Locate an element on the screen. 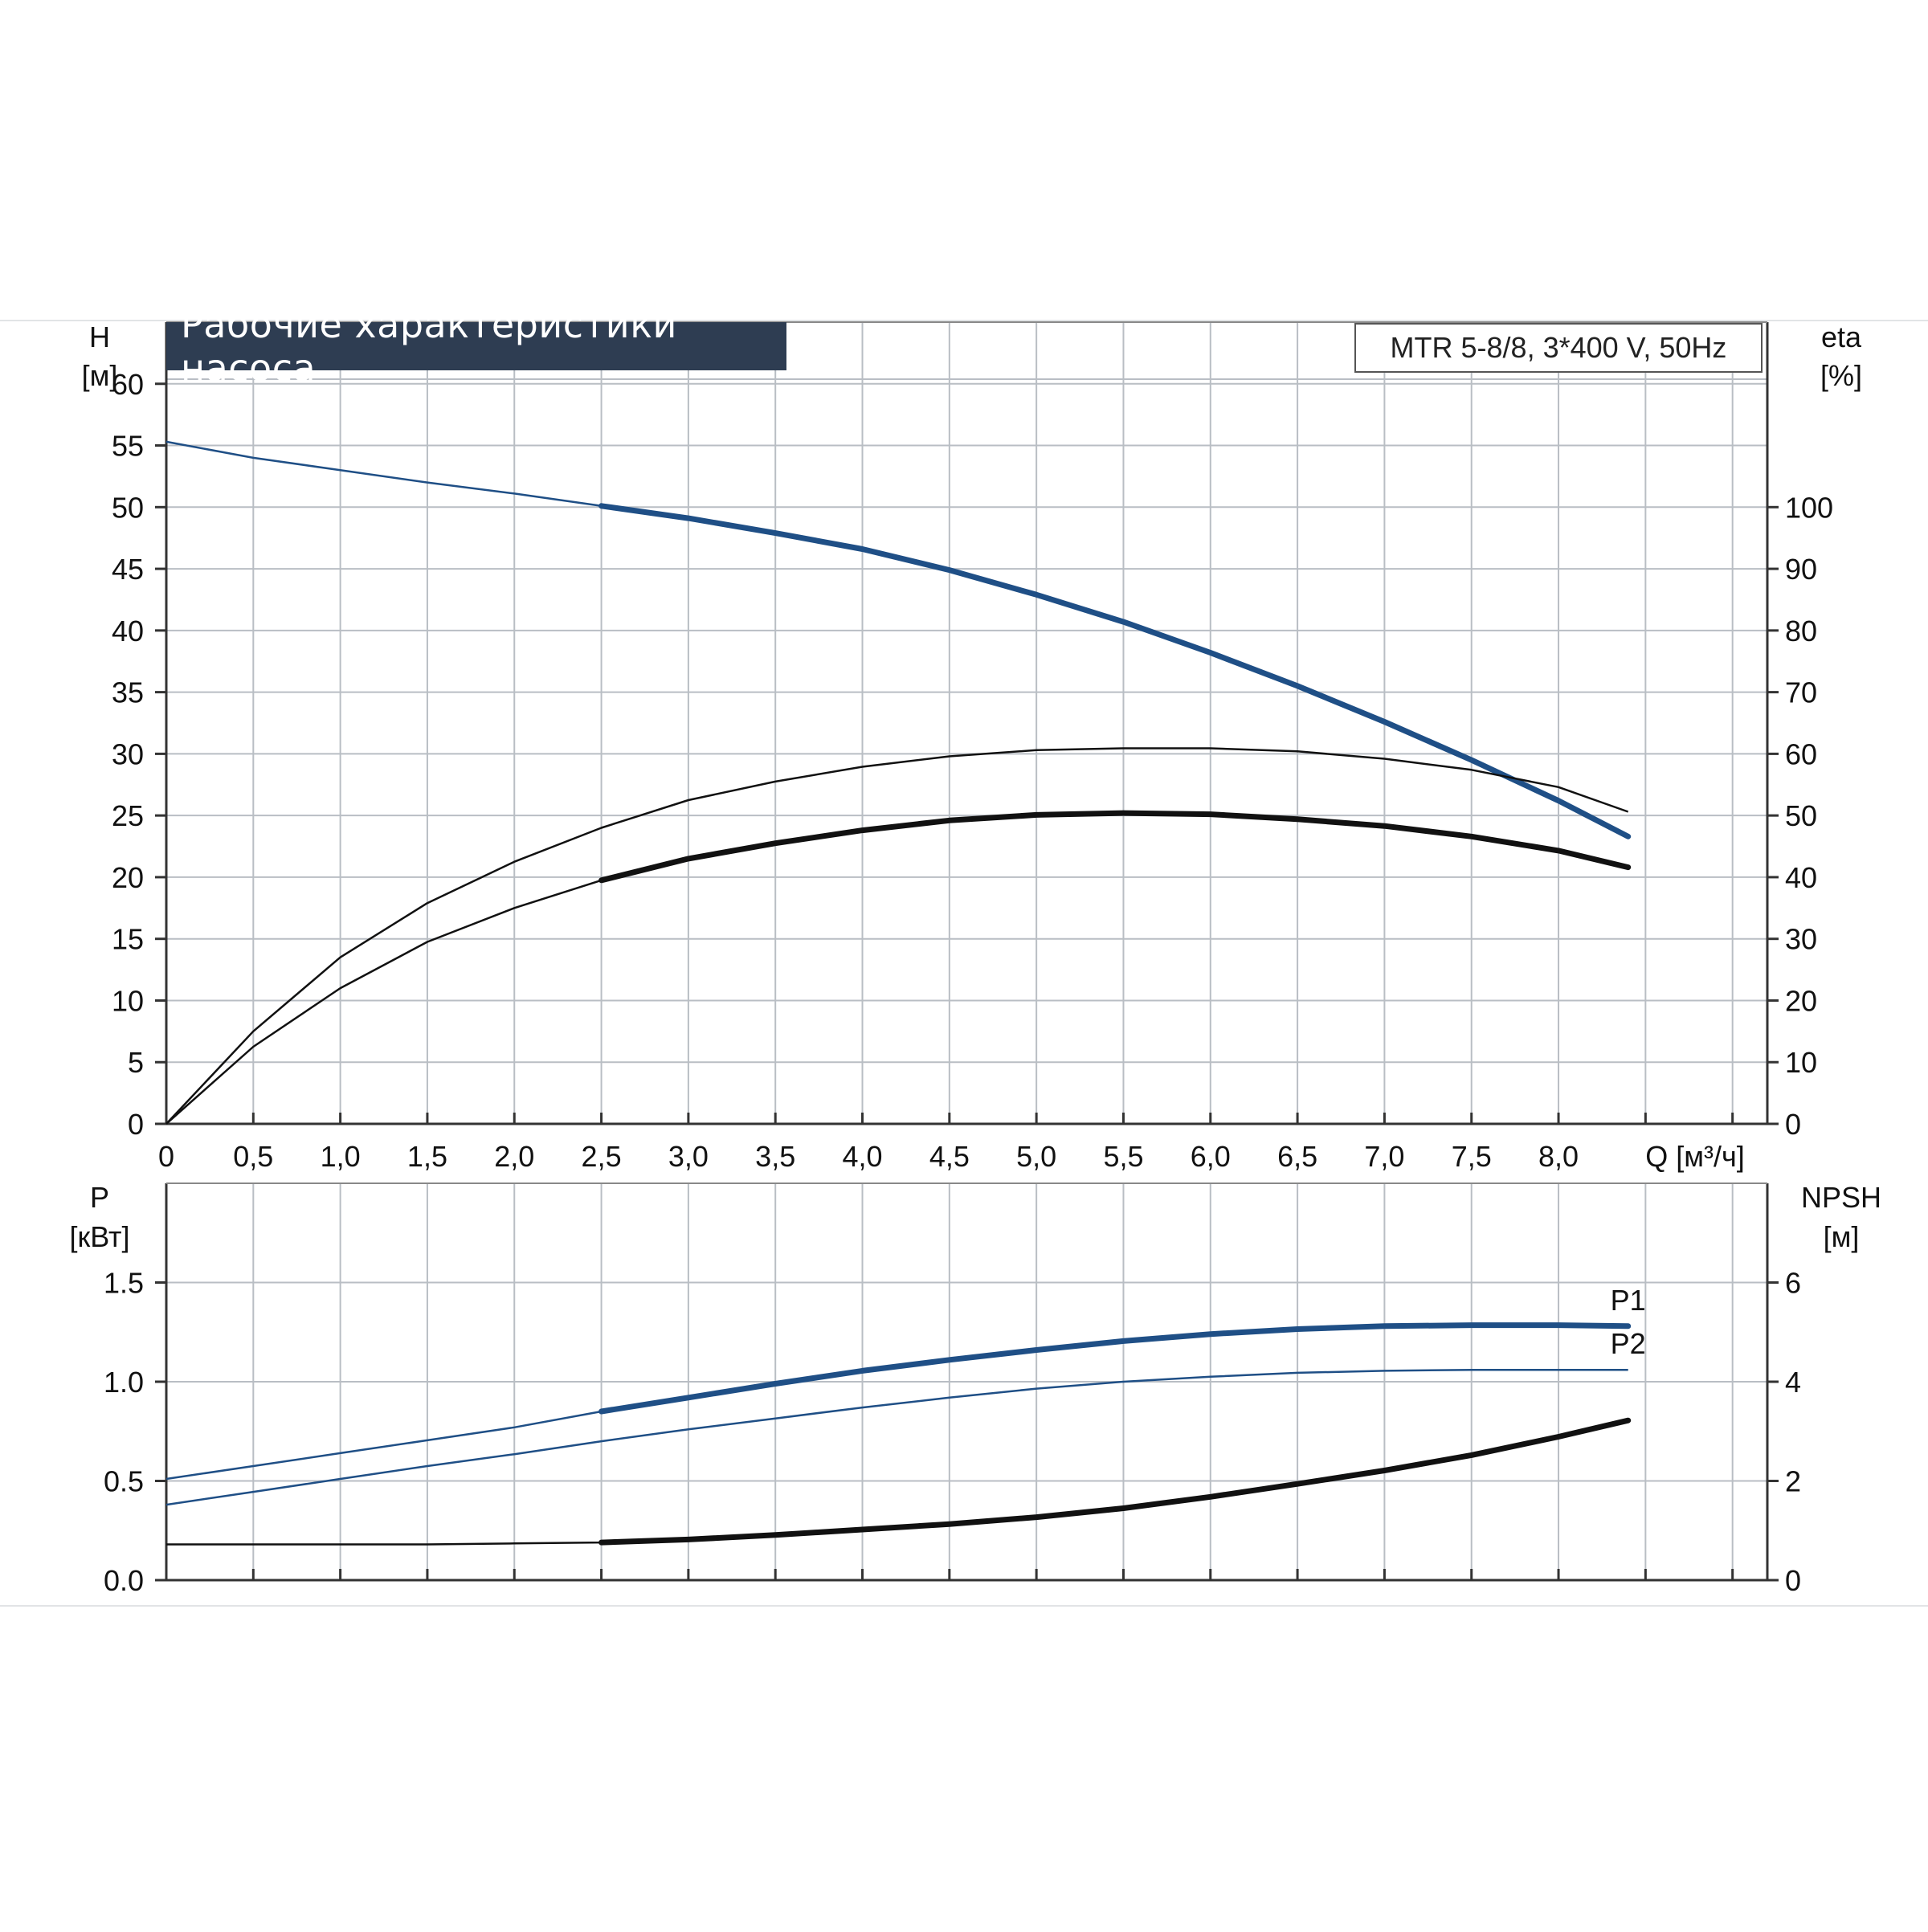 The height and width of the screenshot is (1932, 1928). top-series-0-bold-line is located at coordinates (1115, 671).